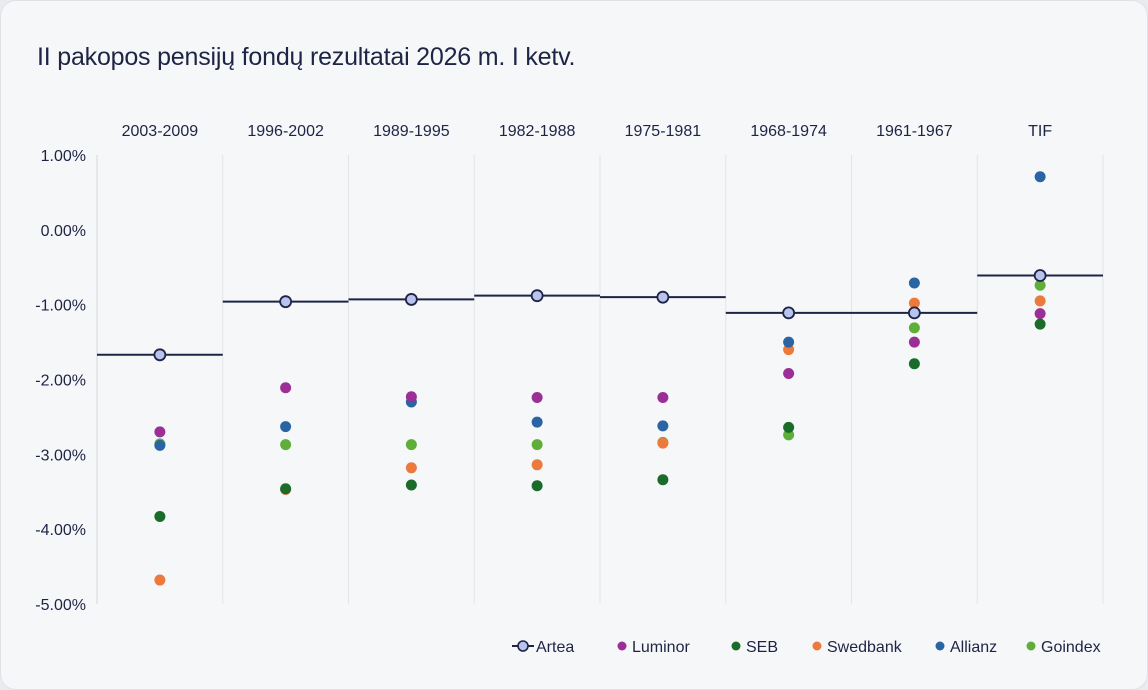 This screenshot has width=1148, height=690. I want to click on category-label: 1989-1995, so click(411, 131).